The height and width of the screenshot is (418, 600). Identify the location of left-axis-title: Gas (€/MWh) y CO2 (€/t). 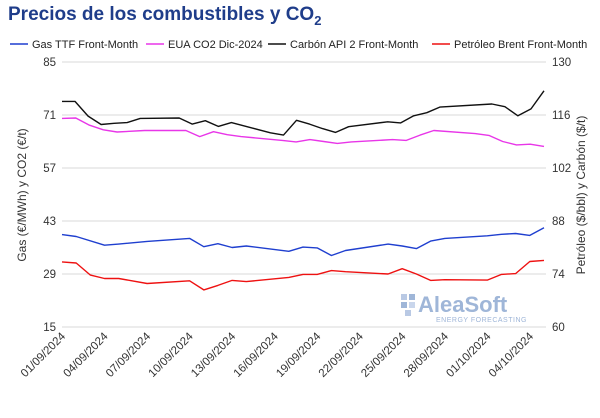
(22, 194).